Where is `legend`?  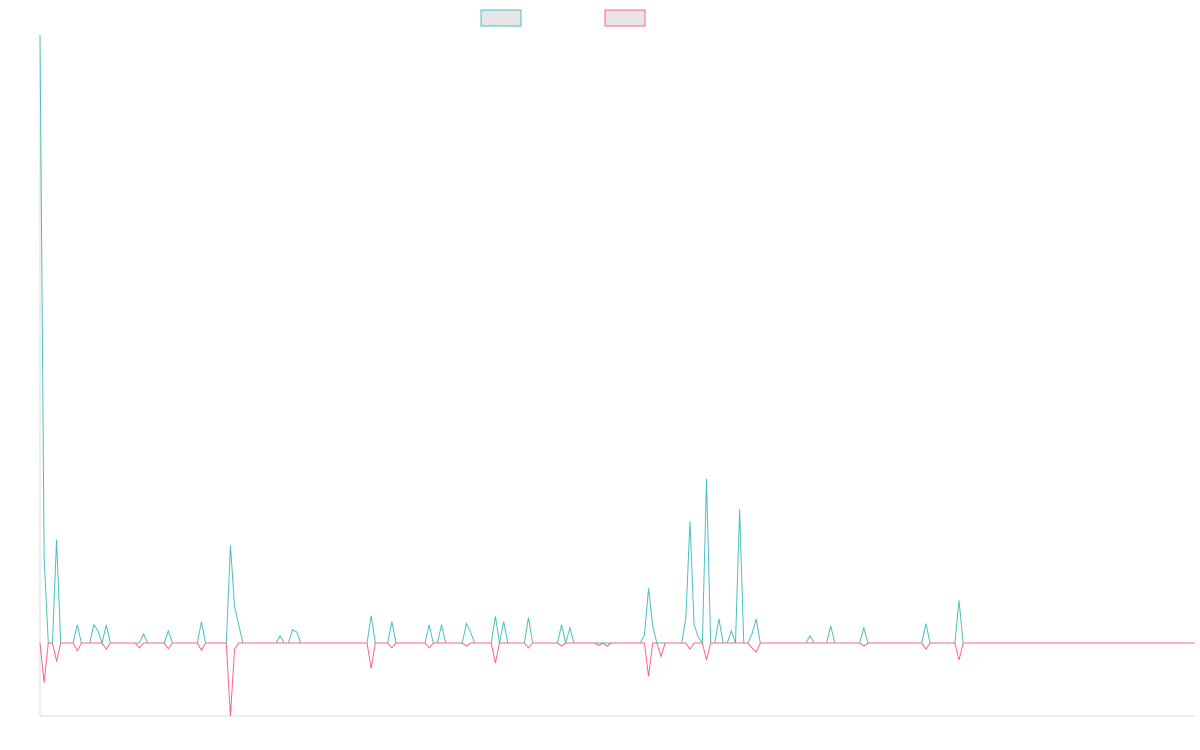 legend is located at coordinates (563, 18).